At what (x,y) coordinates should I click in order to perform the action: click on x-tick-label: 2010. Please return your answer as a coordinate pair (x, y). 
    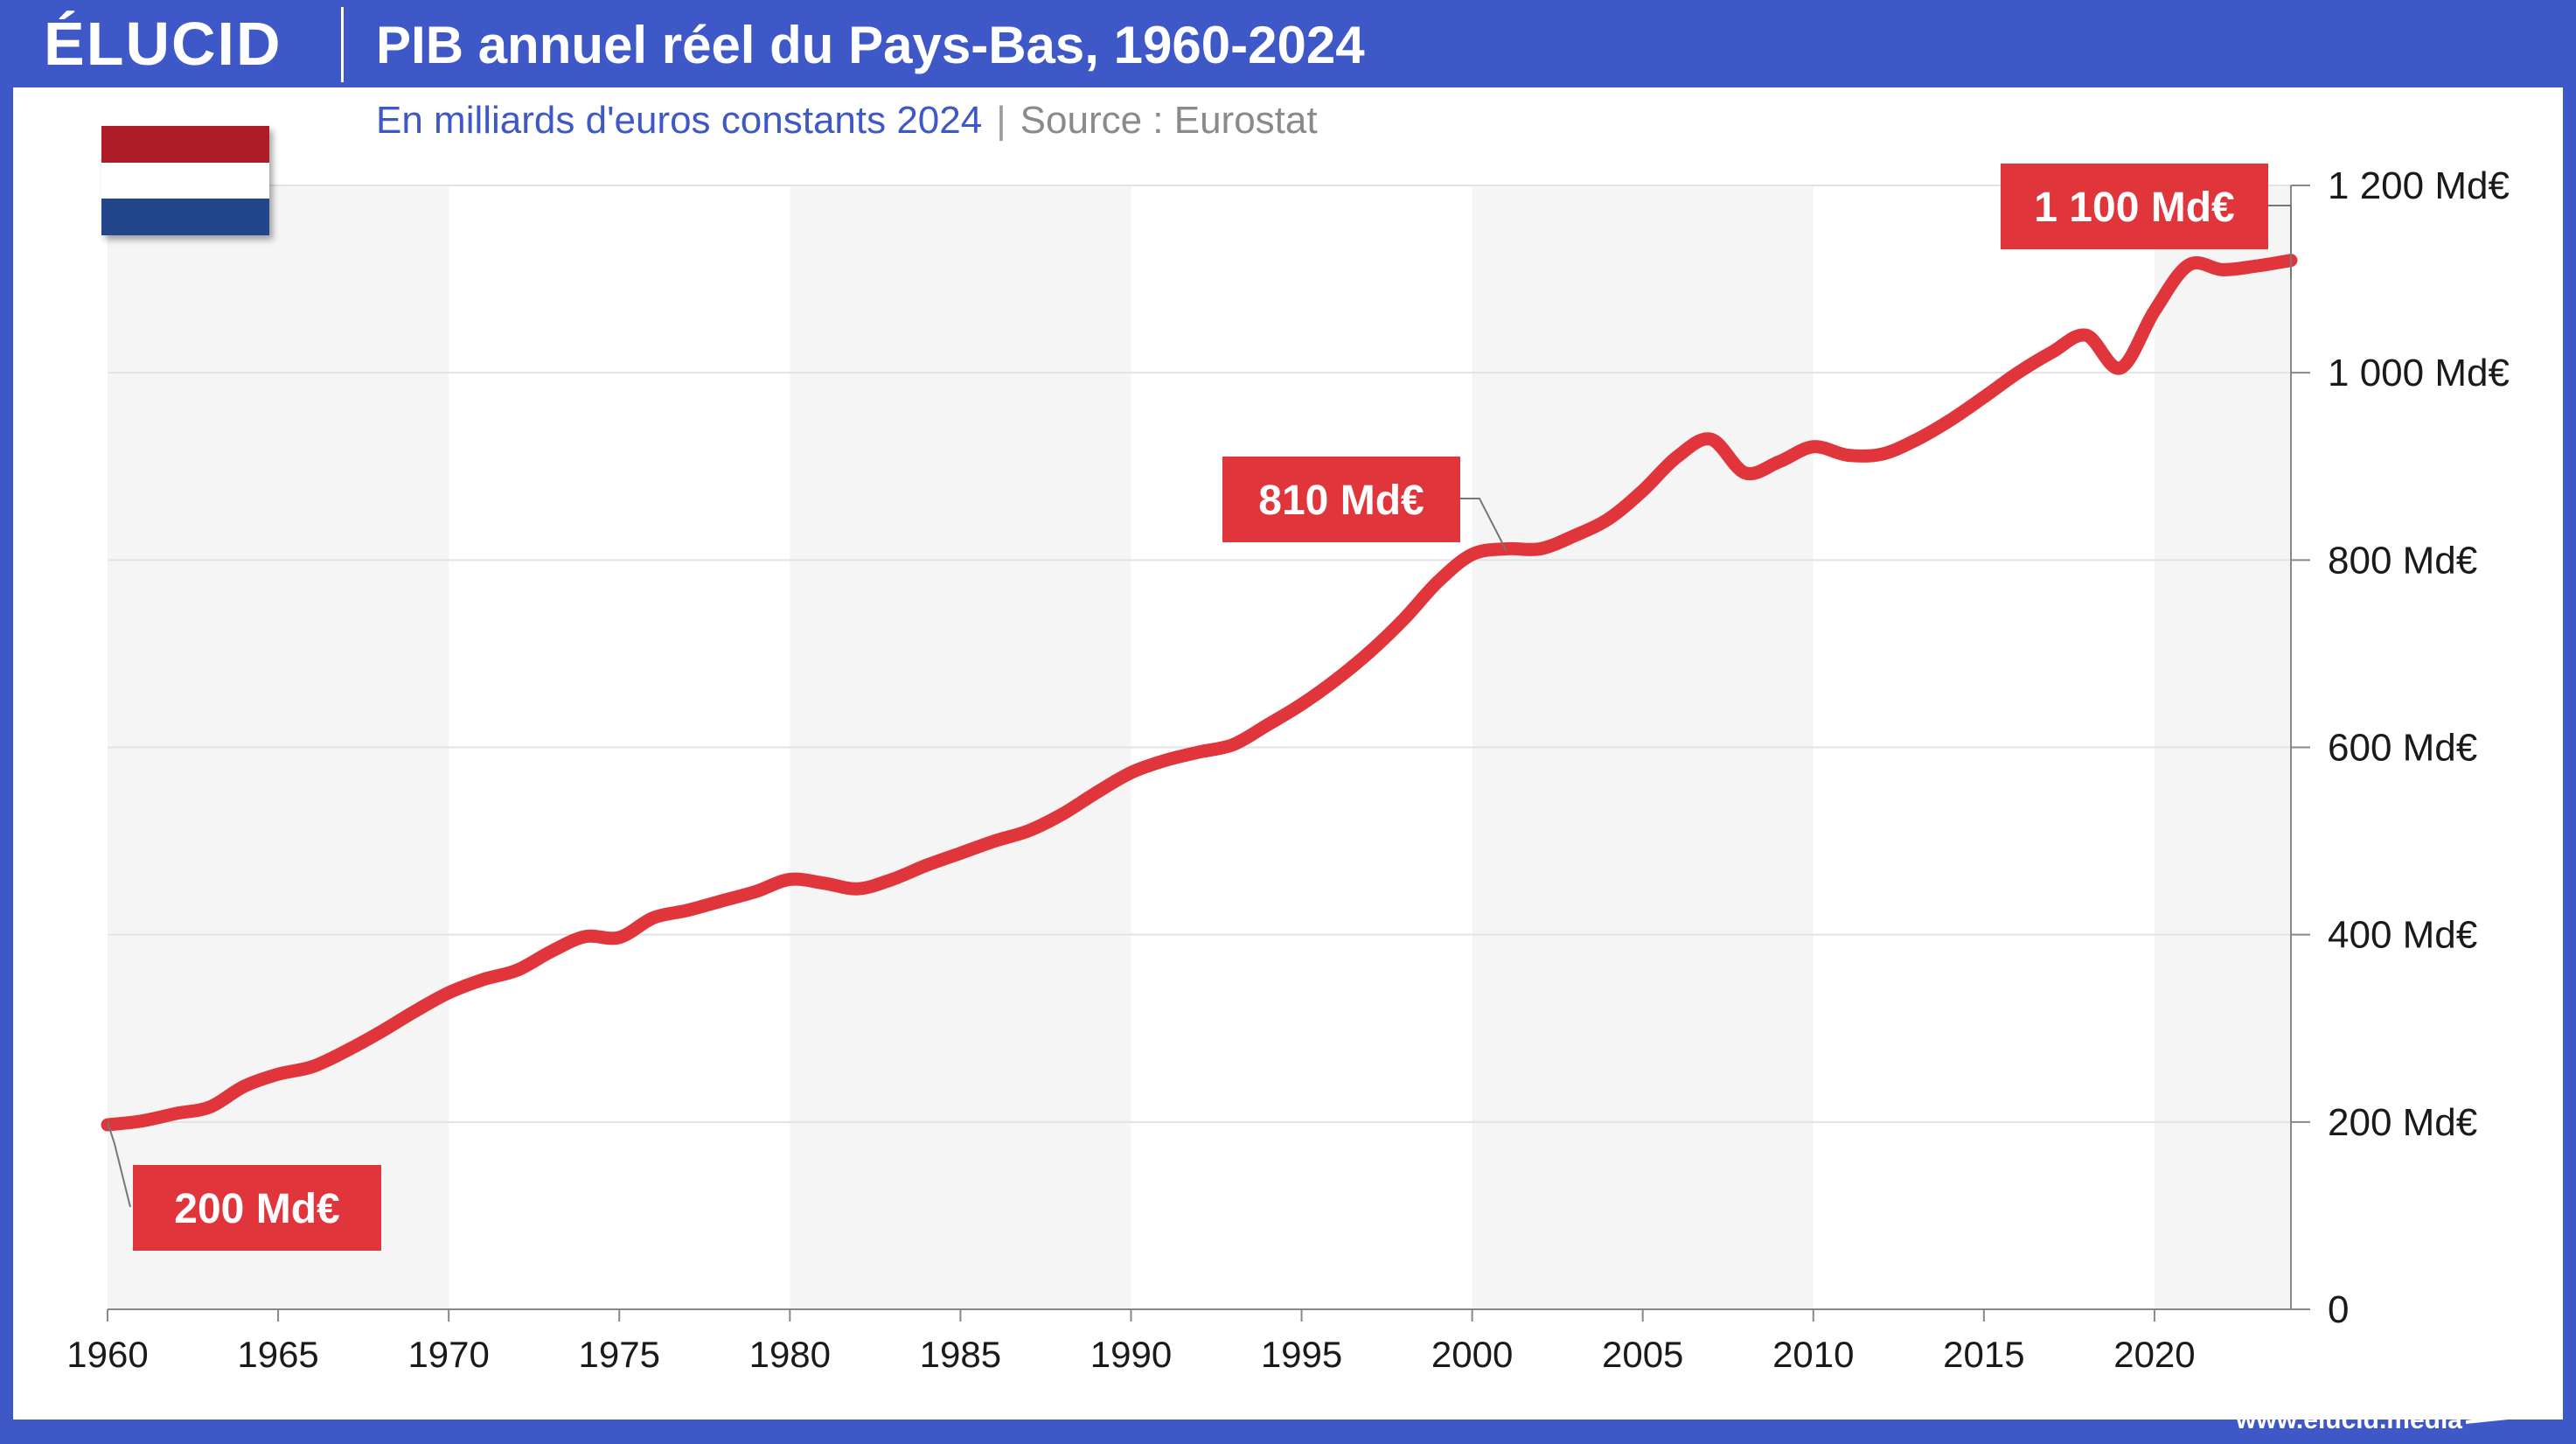
    Looking at the image, I should click on (1813, 1354).